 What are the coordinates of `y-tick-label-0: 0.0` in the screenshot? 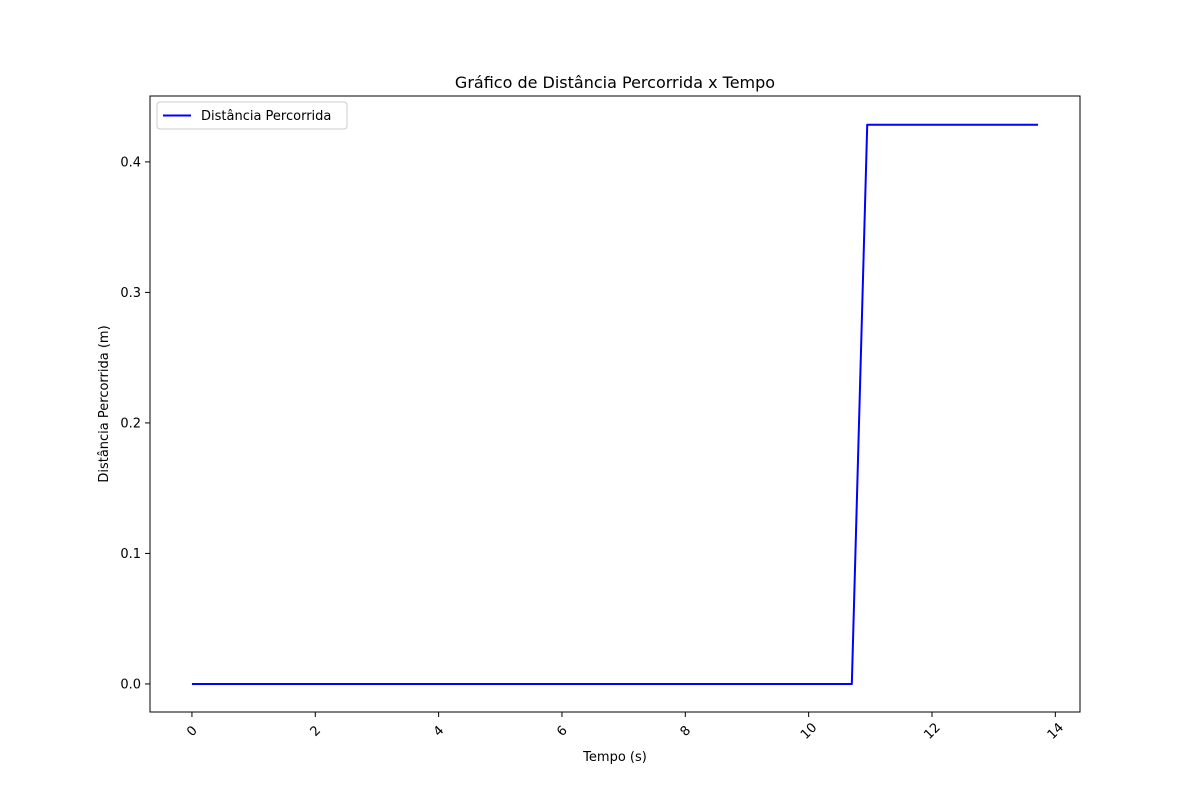 It's located at (130, 684).